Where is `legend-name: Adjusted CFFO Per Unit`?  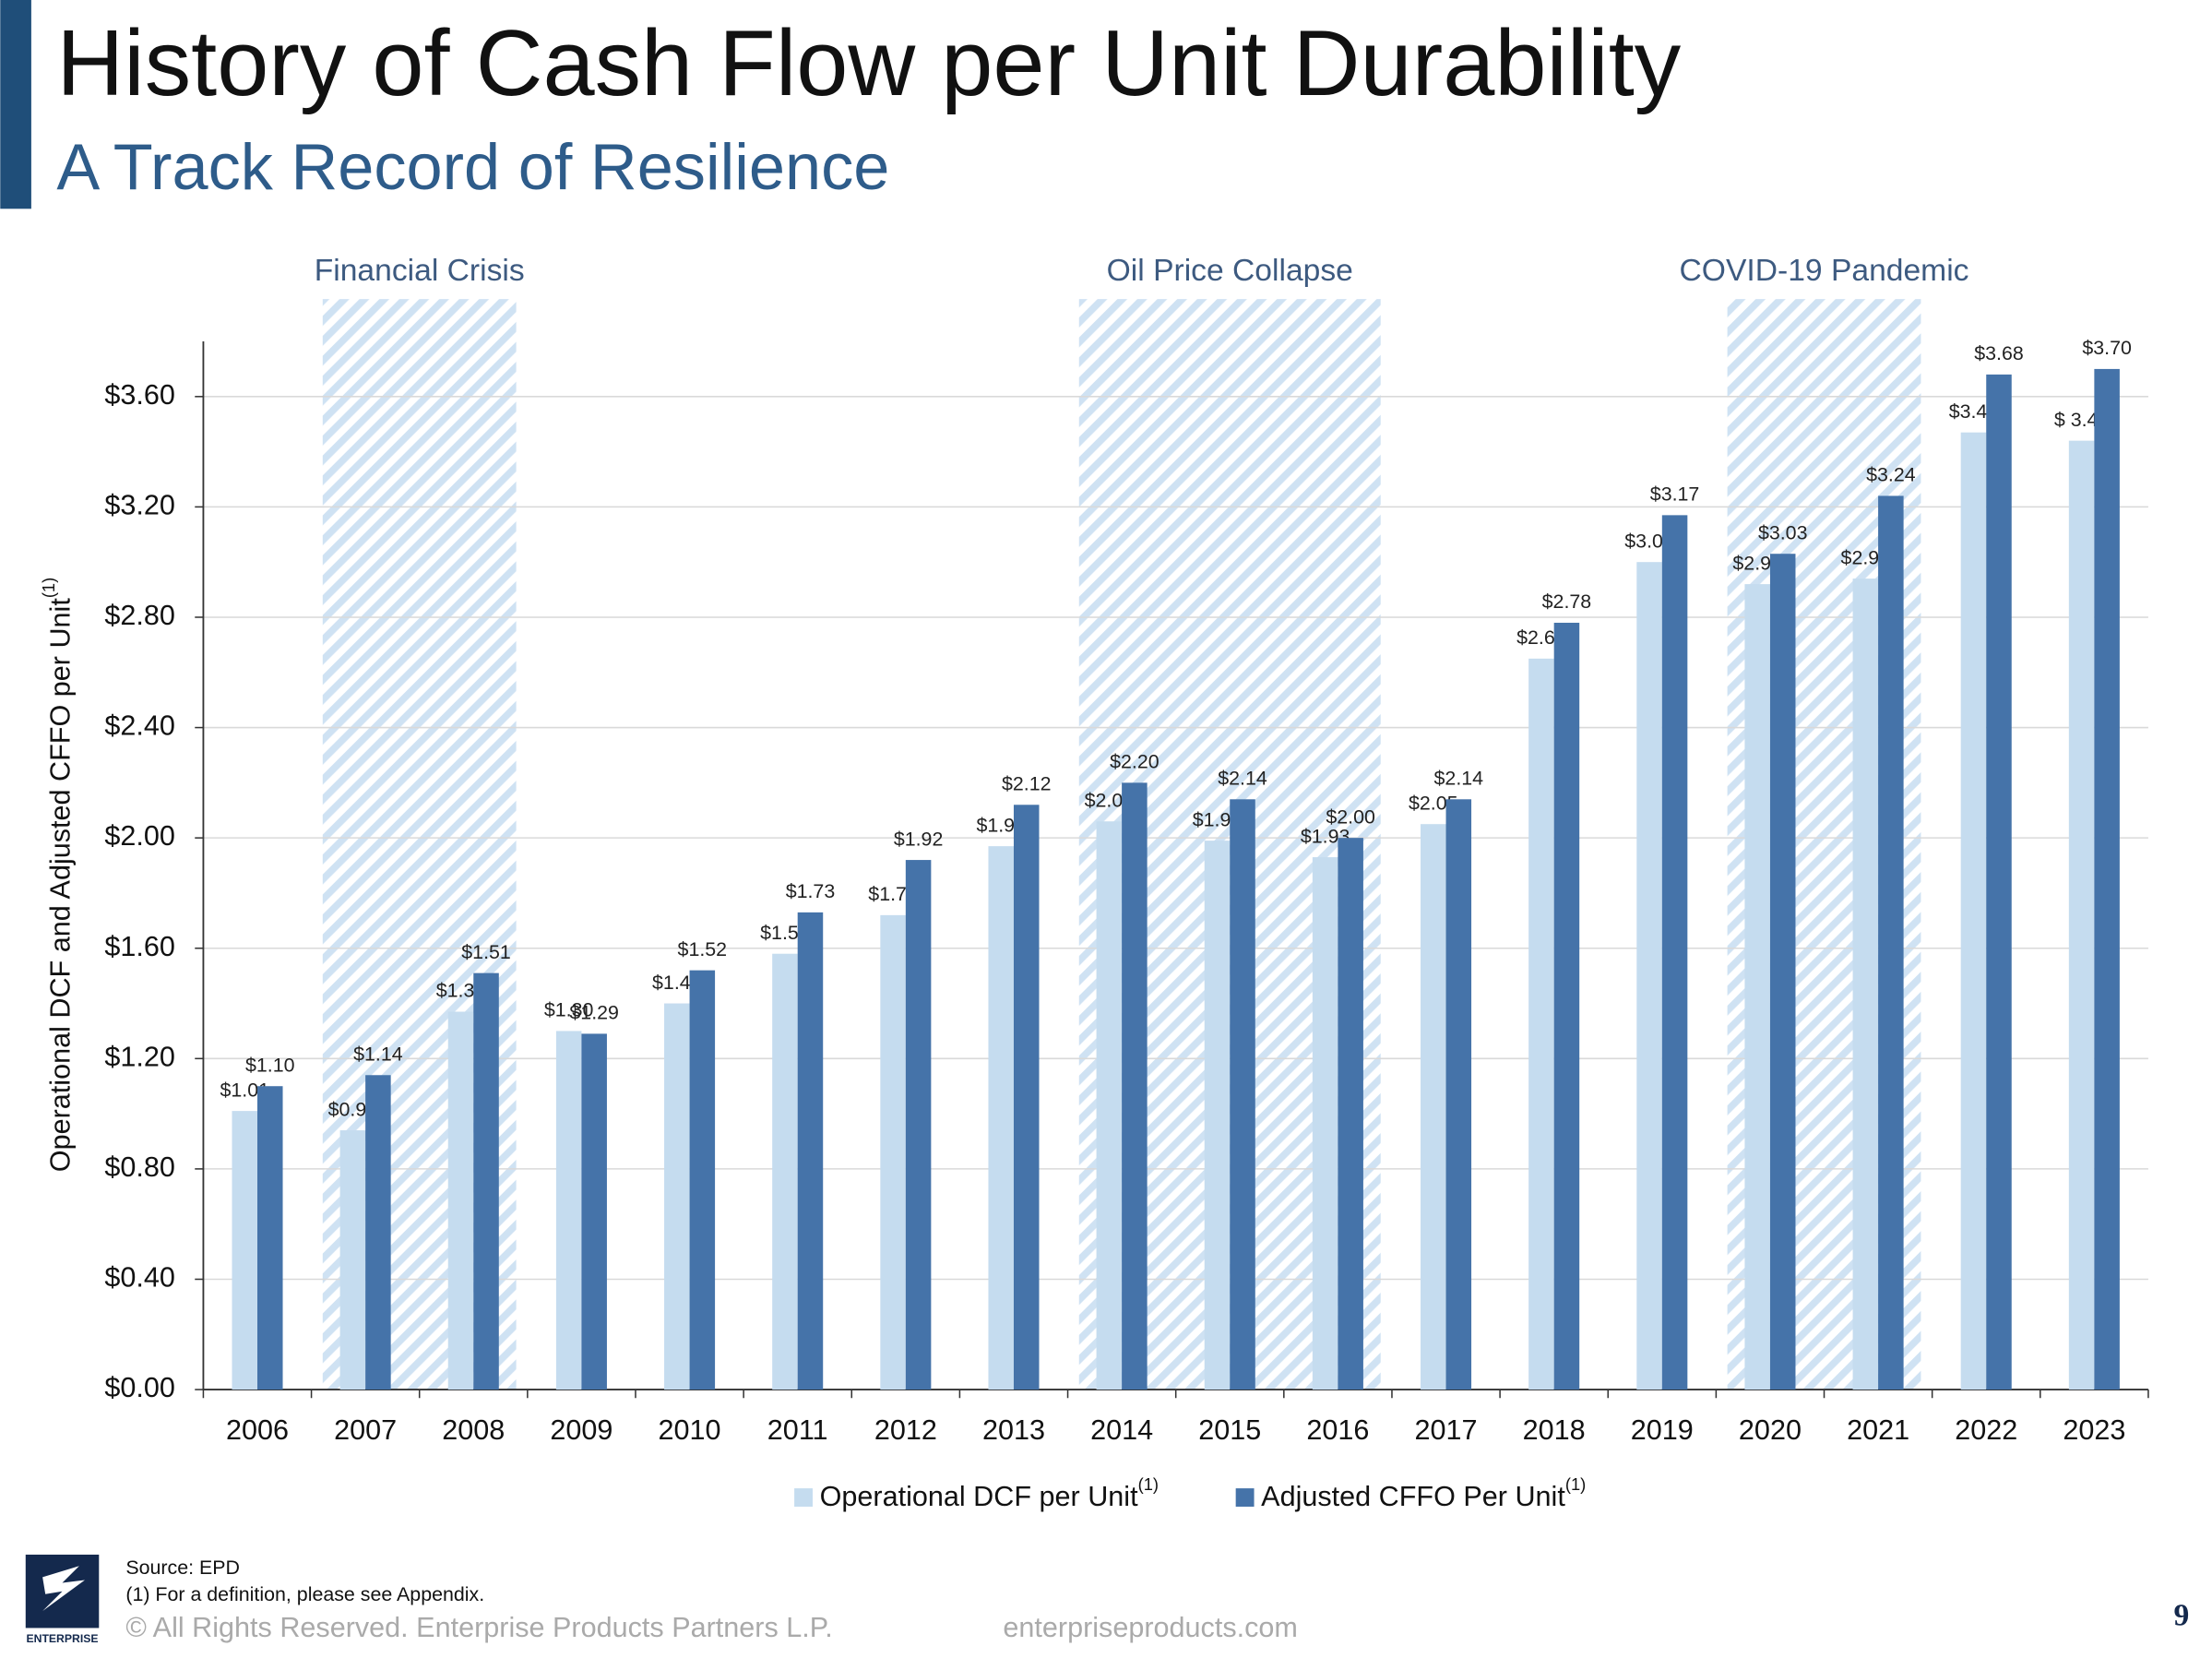 legend-name: Adjusted CFFO Per Unit is located at coordinates (1413, 1497).